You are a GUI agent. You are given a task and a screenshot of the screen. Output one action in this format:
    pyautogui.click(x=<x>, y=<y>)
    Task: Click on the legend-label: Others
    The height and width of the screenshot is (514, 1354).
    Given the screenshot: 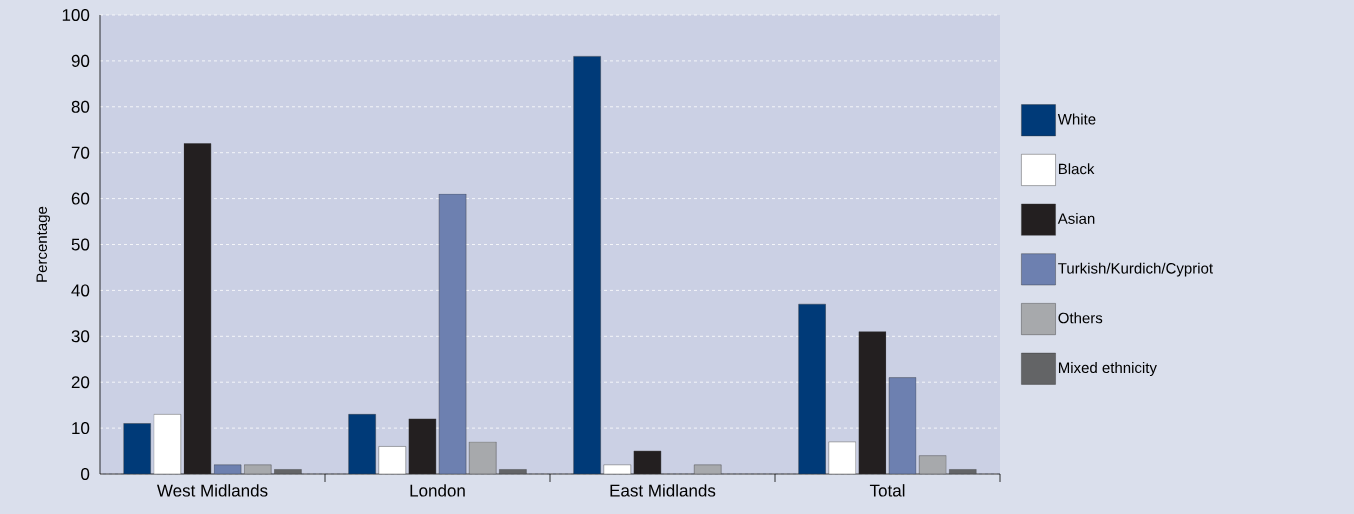 What is the action you would take?
    pyautogui.click(x=1080, y=318)
    